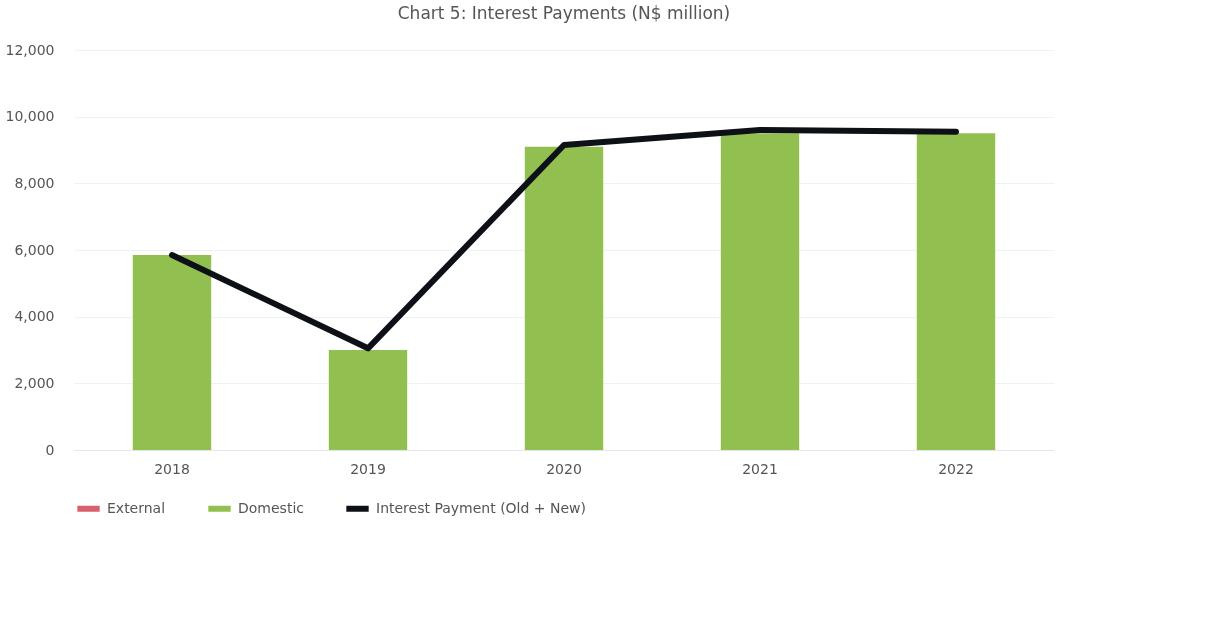  Describe the element at coordinates (368, 468) in the screenshot. I see `x-tick-label: 2019` at that location.